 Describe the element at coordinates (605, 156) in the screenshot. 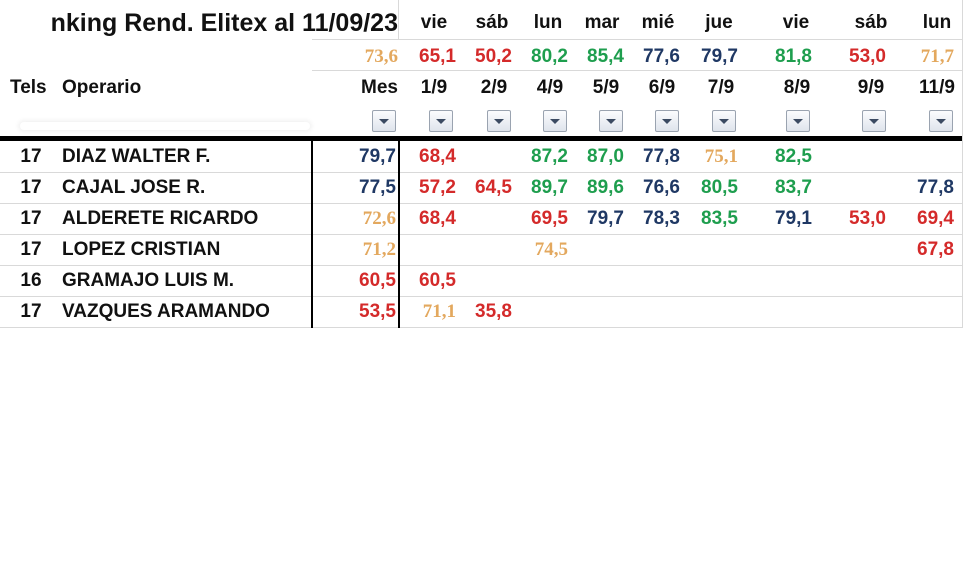

I see `row-day-value: 87,0` at that location.